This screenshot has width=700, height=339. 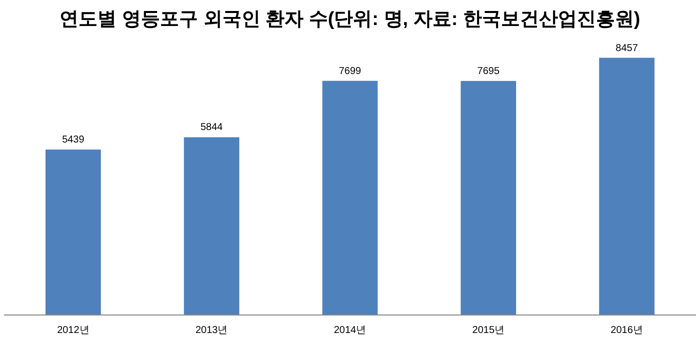 I want to click on x-tick-label: 2012년, so click(x=73, y=330).